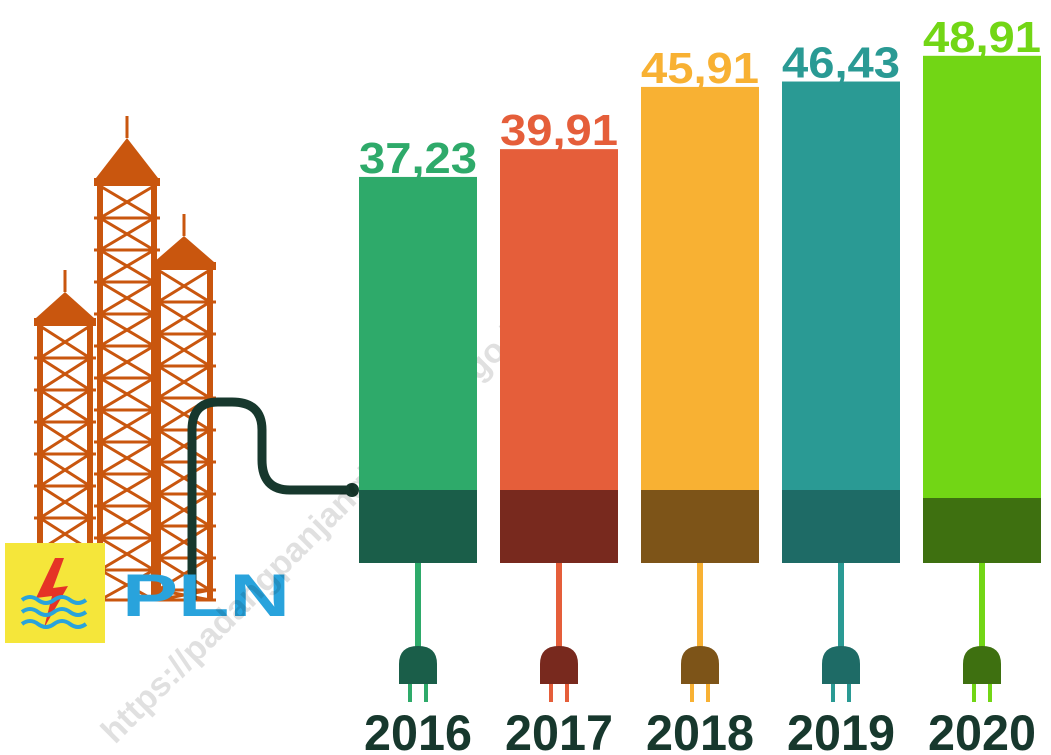 The image size is (1051, 755). What do you see at coordinates (418, 158) in the screenshot?
I see `value-label: 37,23` at bounding box center [418, 158].